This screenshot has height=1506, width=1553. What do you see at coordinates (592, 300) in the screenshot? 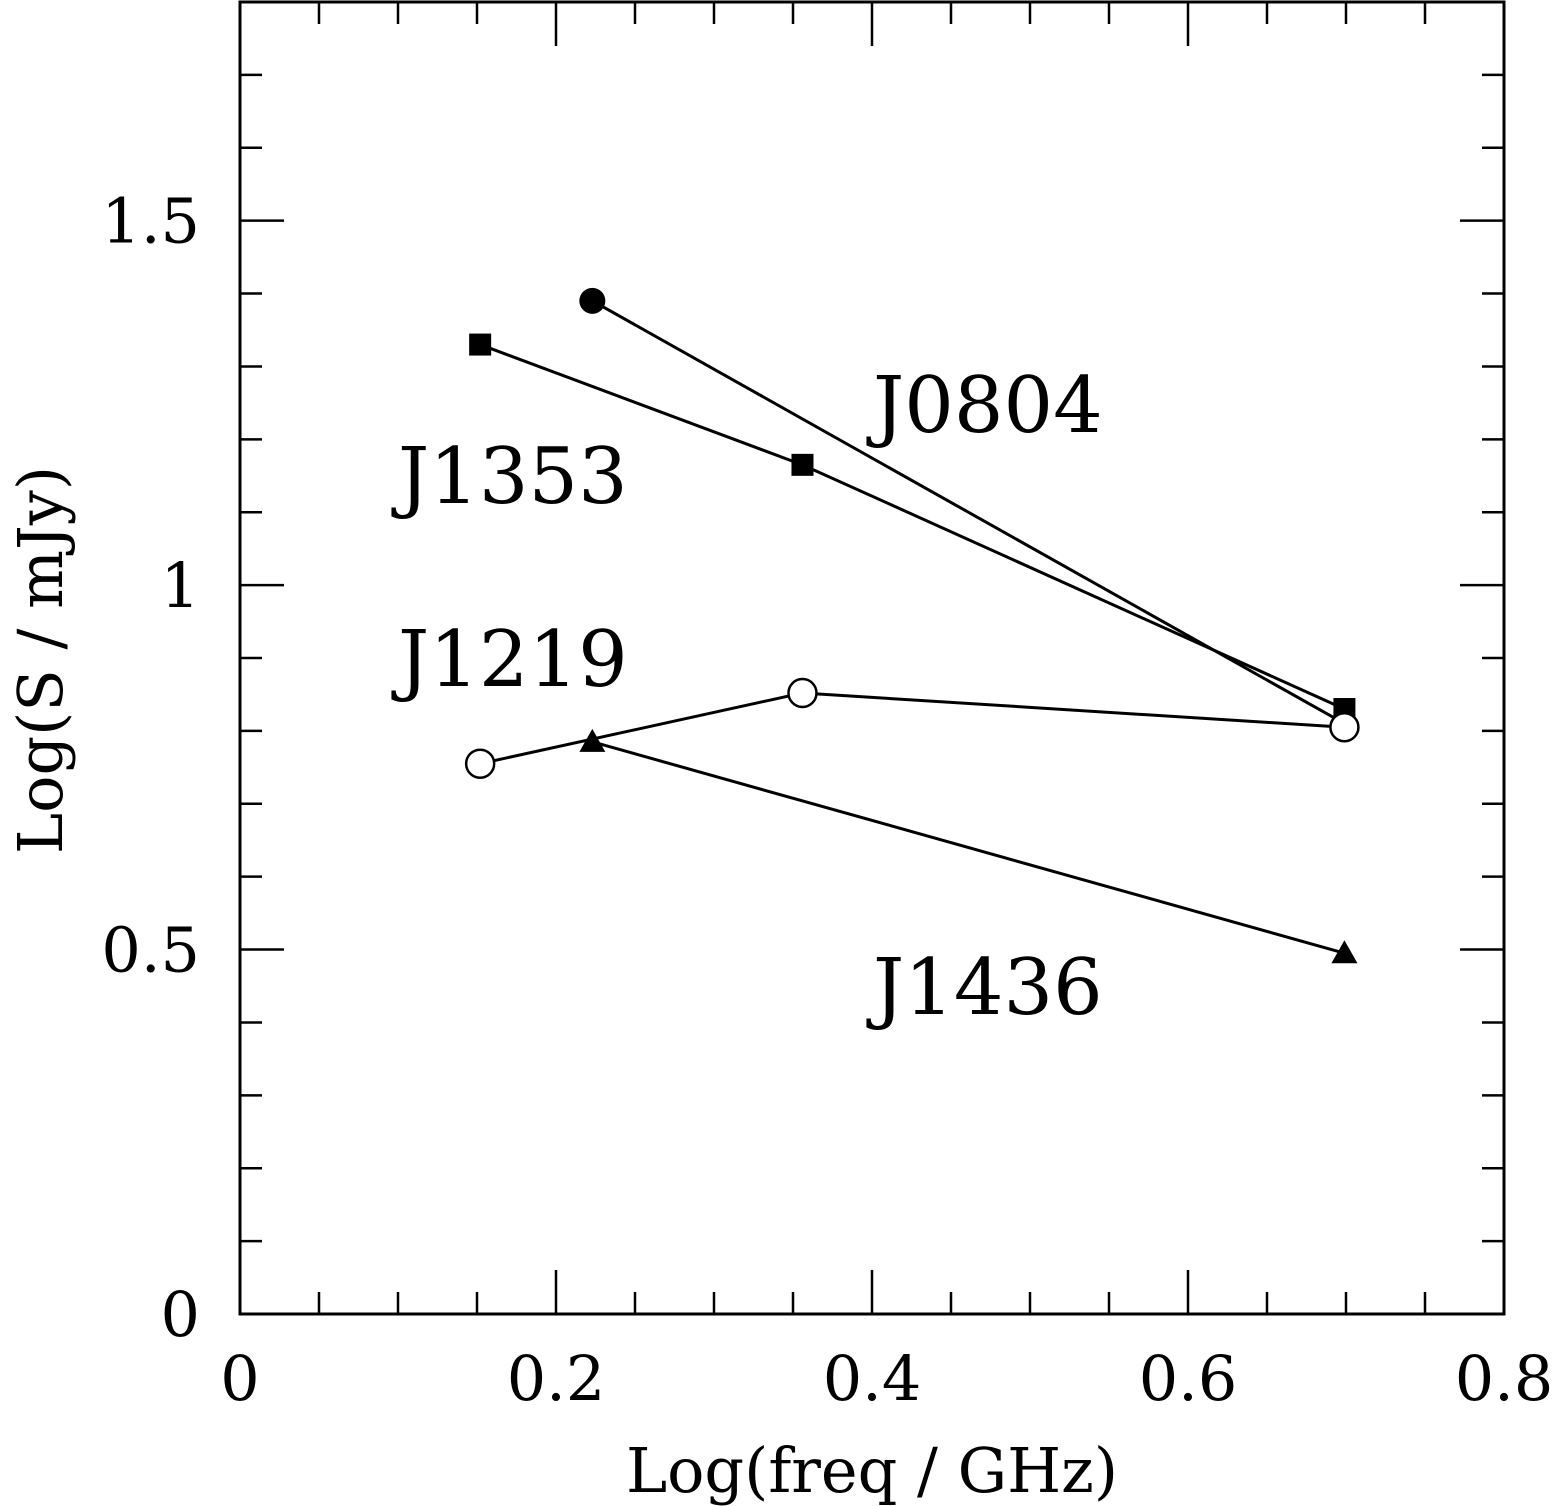
I see `data-point-j0804` at bounding box center [592, 300].